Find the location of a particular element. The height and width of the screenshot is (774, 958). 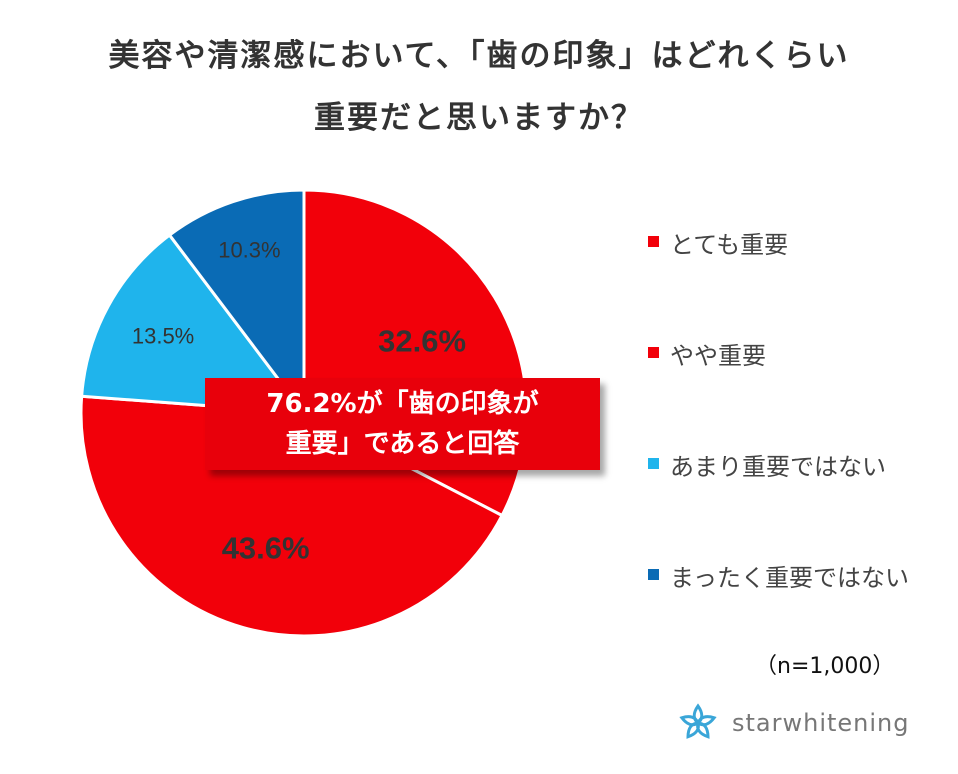

star-flower-icon is located at coordinates (698, 721).